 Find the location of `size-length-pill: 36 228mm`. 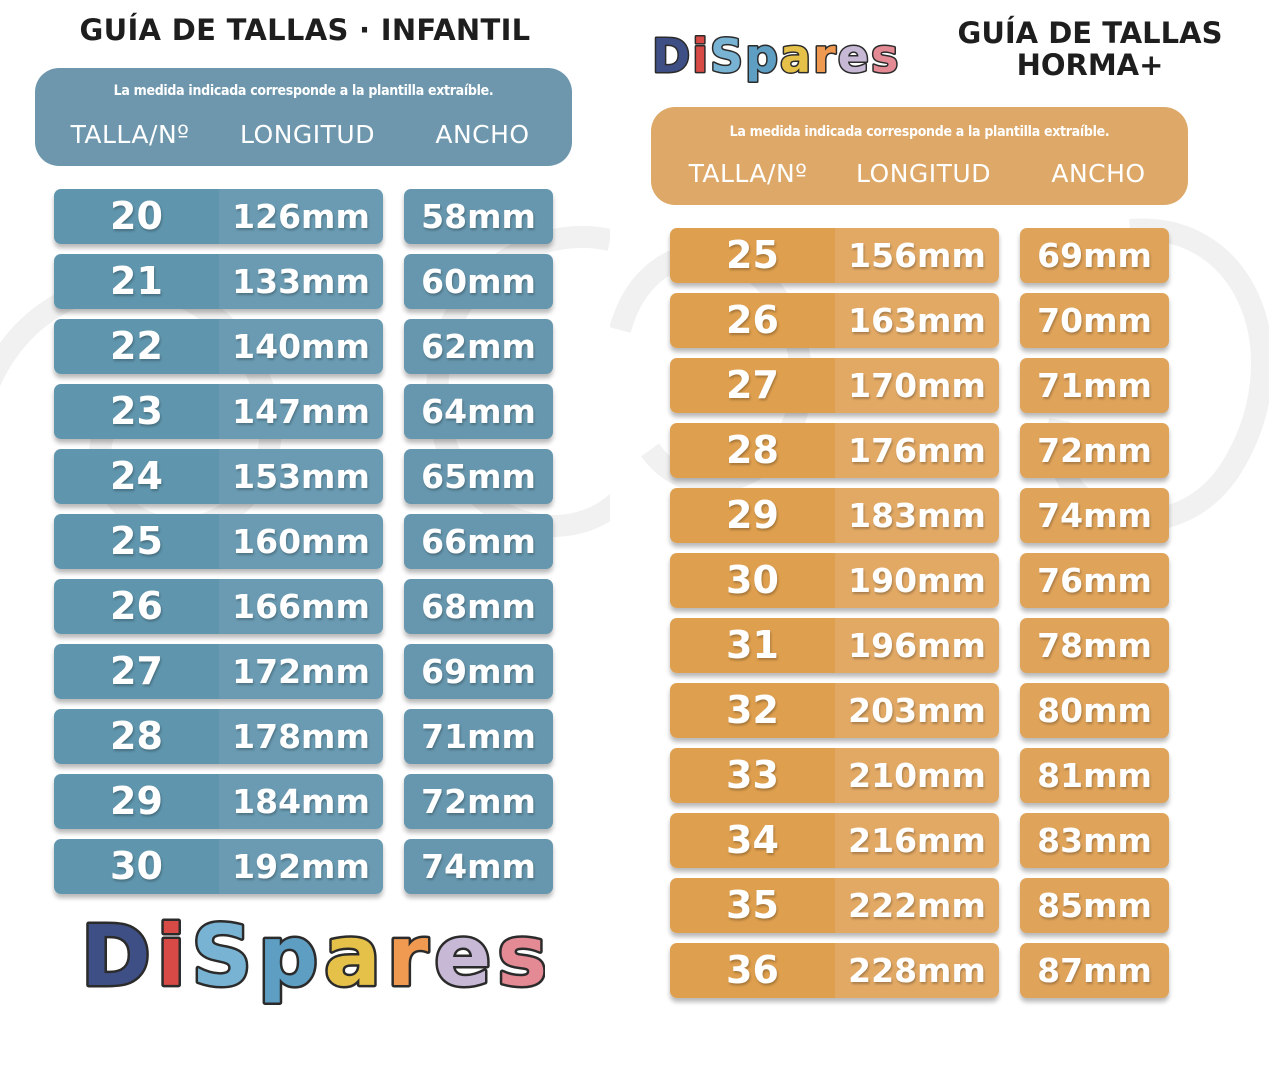

size-length-pill: 36 228mm is located at coordinates (834, 970).